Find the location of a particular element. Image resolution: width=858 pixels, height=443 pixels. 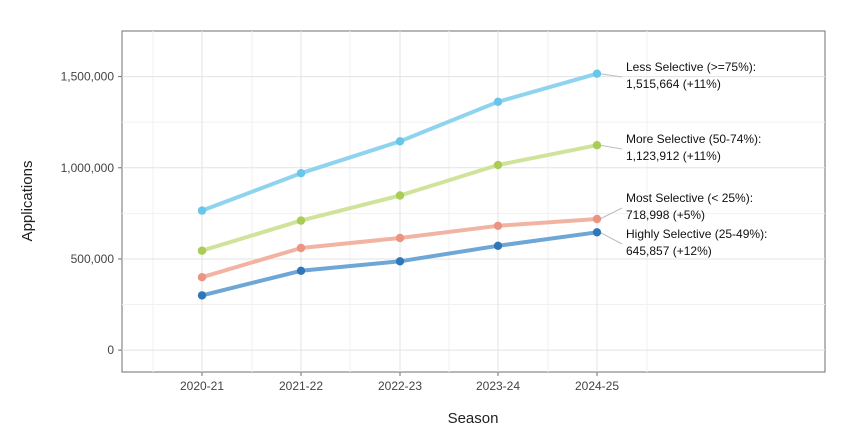

y-tick-label: 1,000,000 is located at coordinates (88, 168).